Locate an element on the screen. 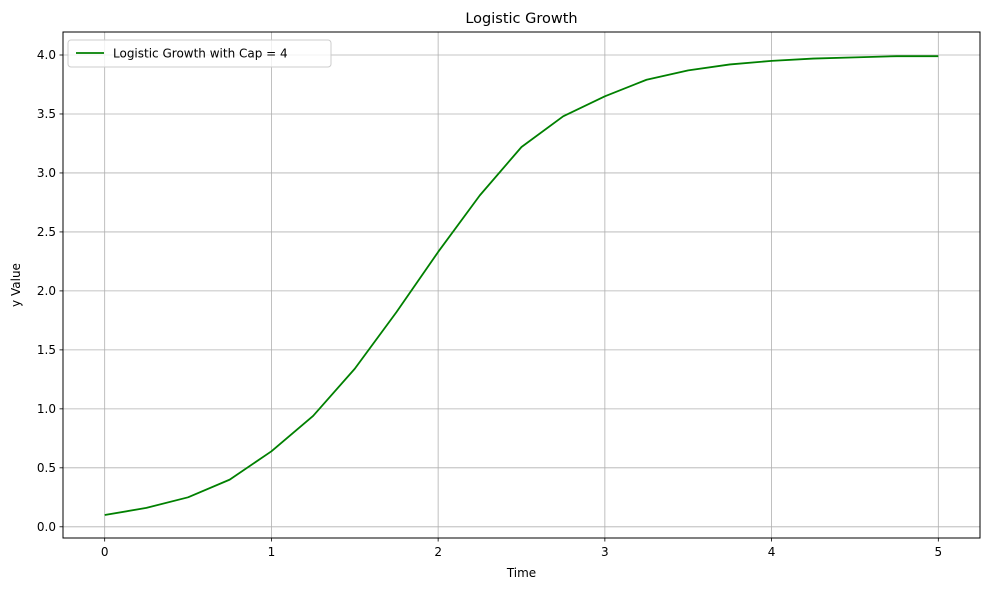 This screenshot has width=989, height=590. chart-title: Logistic Growth is located at coordinates (521, 19).